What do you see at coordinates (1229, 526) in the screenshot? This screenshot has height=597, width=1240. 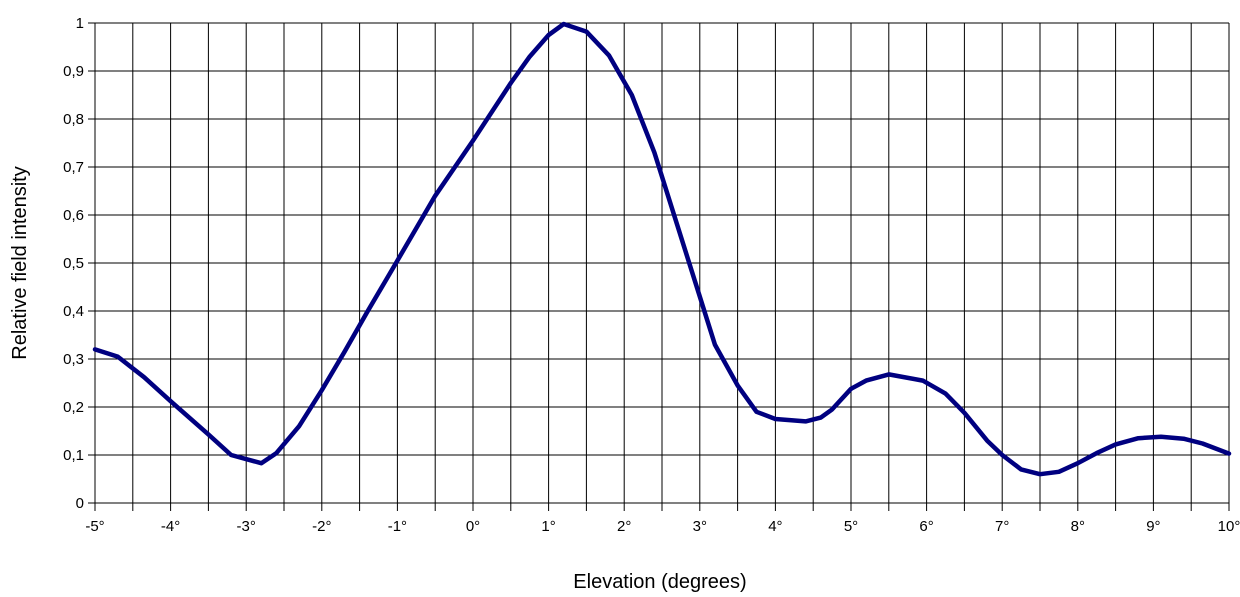 I see `x-tick-label: 10°` at bounding box center [1229, 526].